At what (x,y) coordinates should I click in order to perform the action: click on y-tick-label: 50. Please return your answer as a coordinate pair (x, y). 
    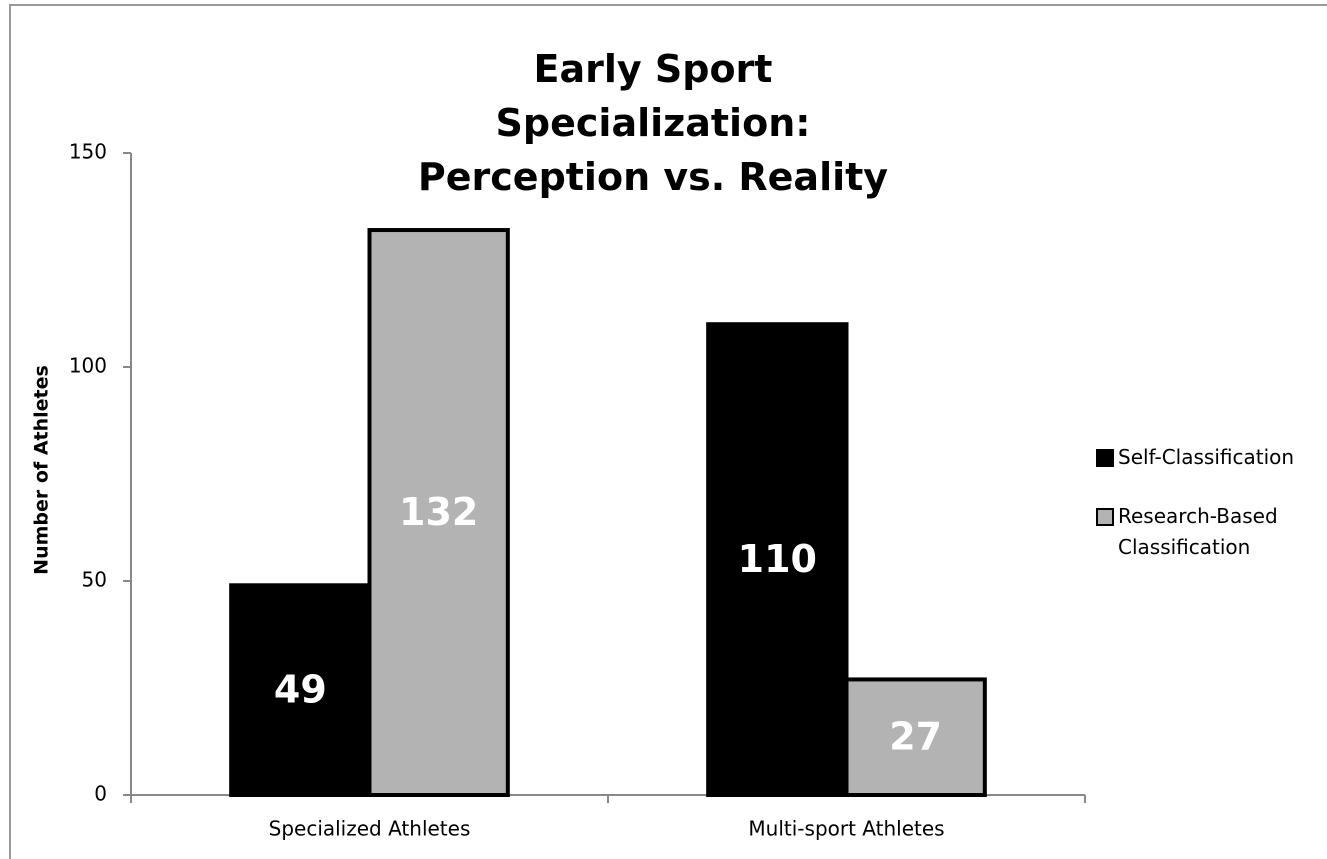
    Looking at the image, I should click on (94, 580).